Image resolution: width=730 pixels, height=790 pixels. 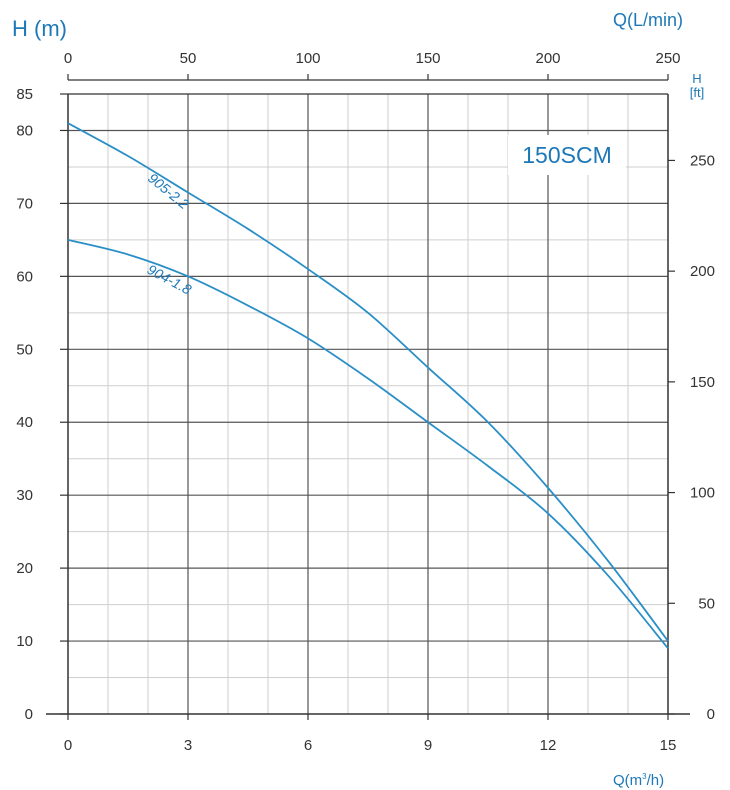 What do you see at coordinates (644, 776) in the screenshot?
I see `x-axis-title-superscript: 3` at bounding box center [644, 776].